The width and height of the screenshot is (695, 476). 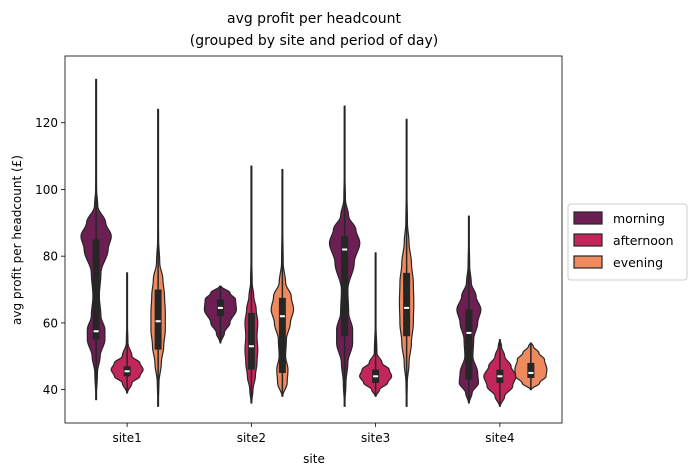 What do you see at coordinates (251, 438) in the screenshot?
I see `x-tick-label: site2` at bounding box center [251, 438].